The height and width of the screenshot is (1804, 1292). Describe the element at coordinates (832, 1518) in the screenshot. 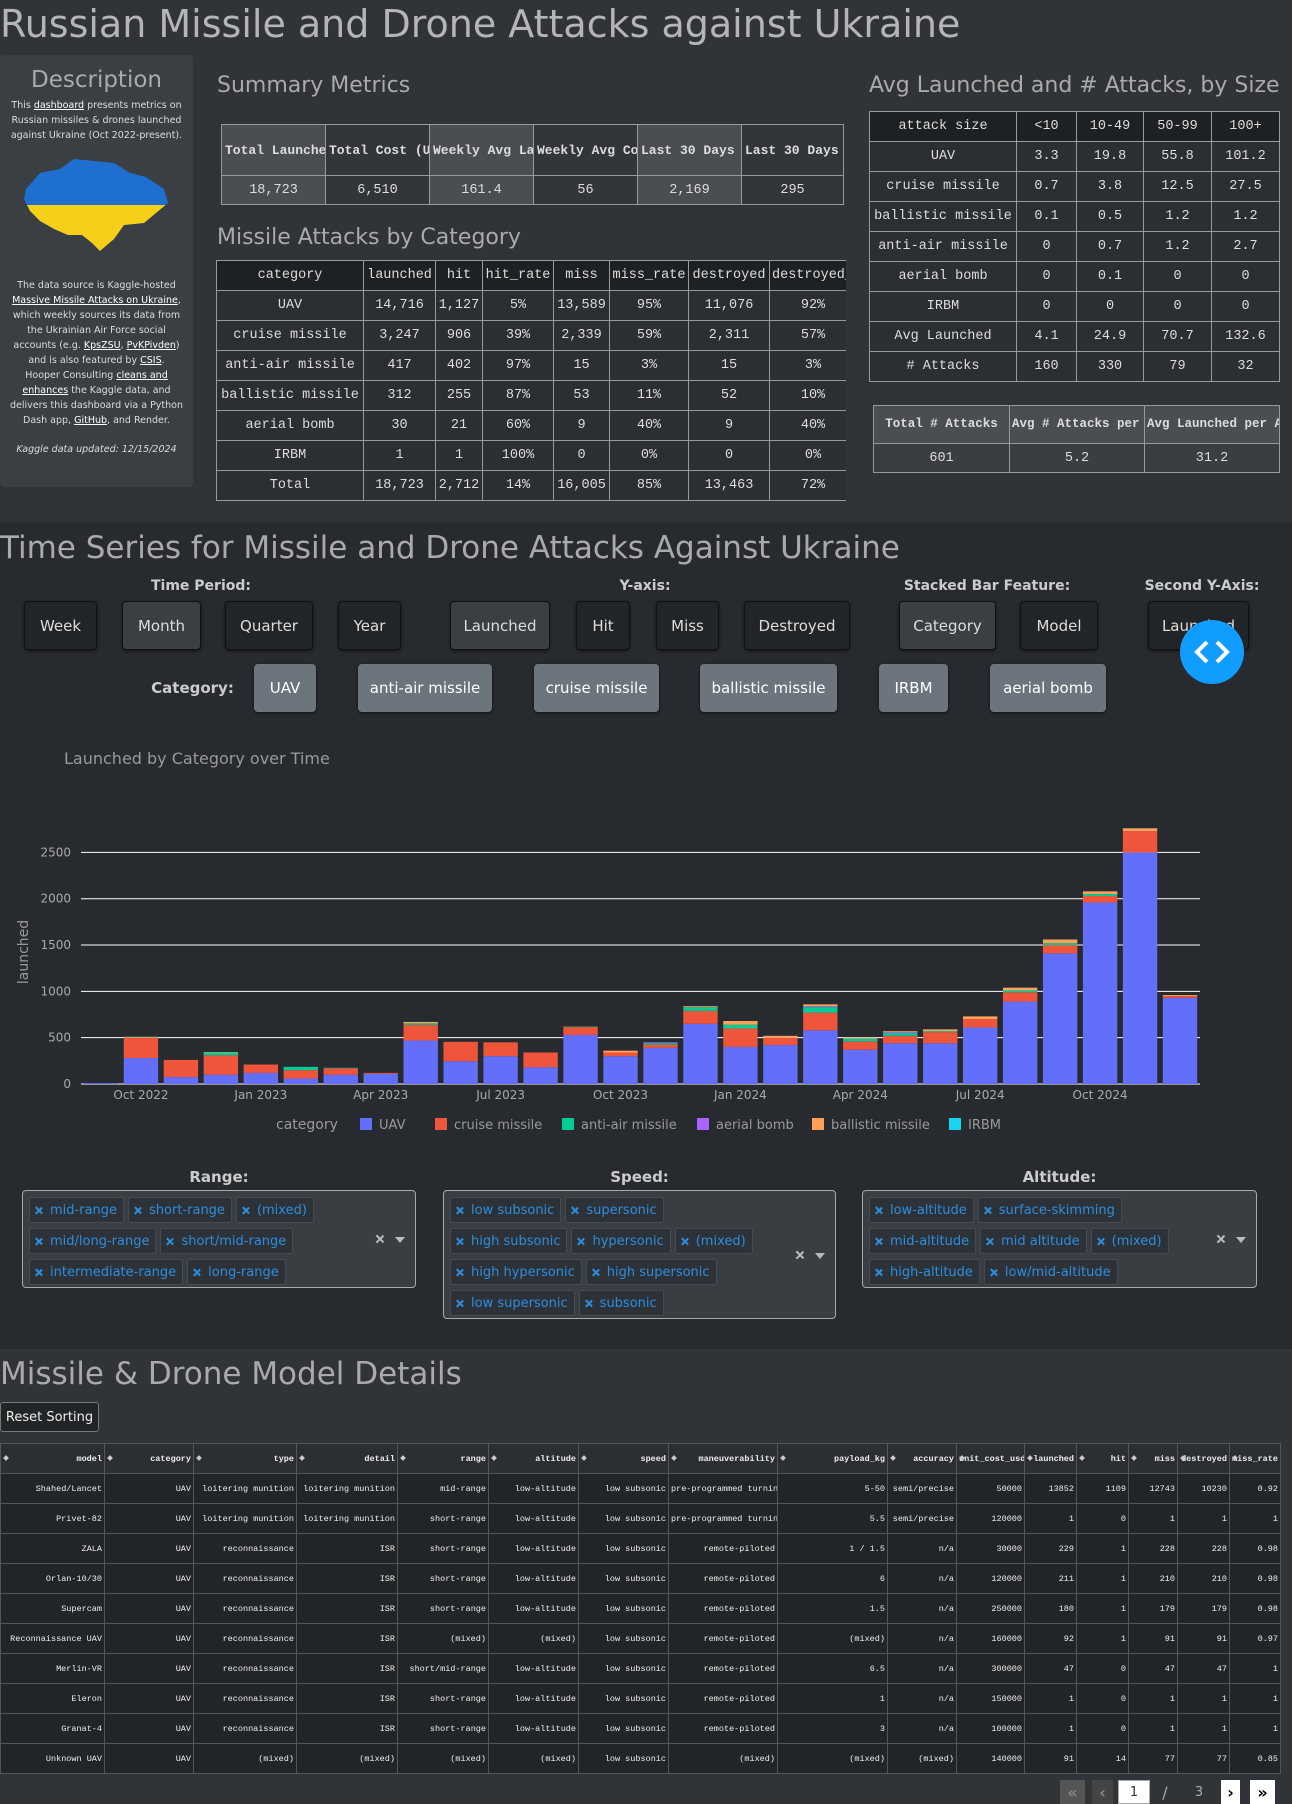

I see `table-cell: 5.5` at that location.